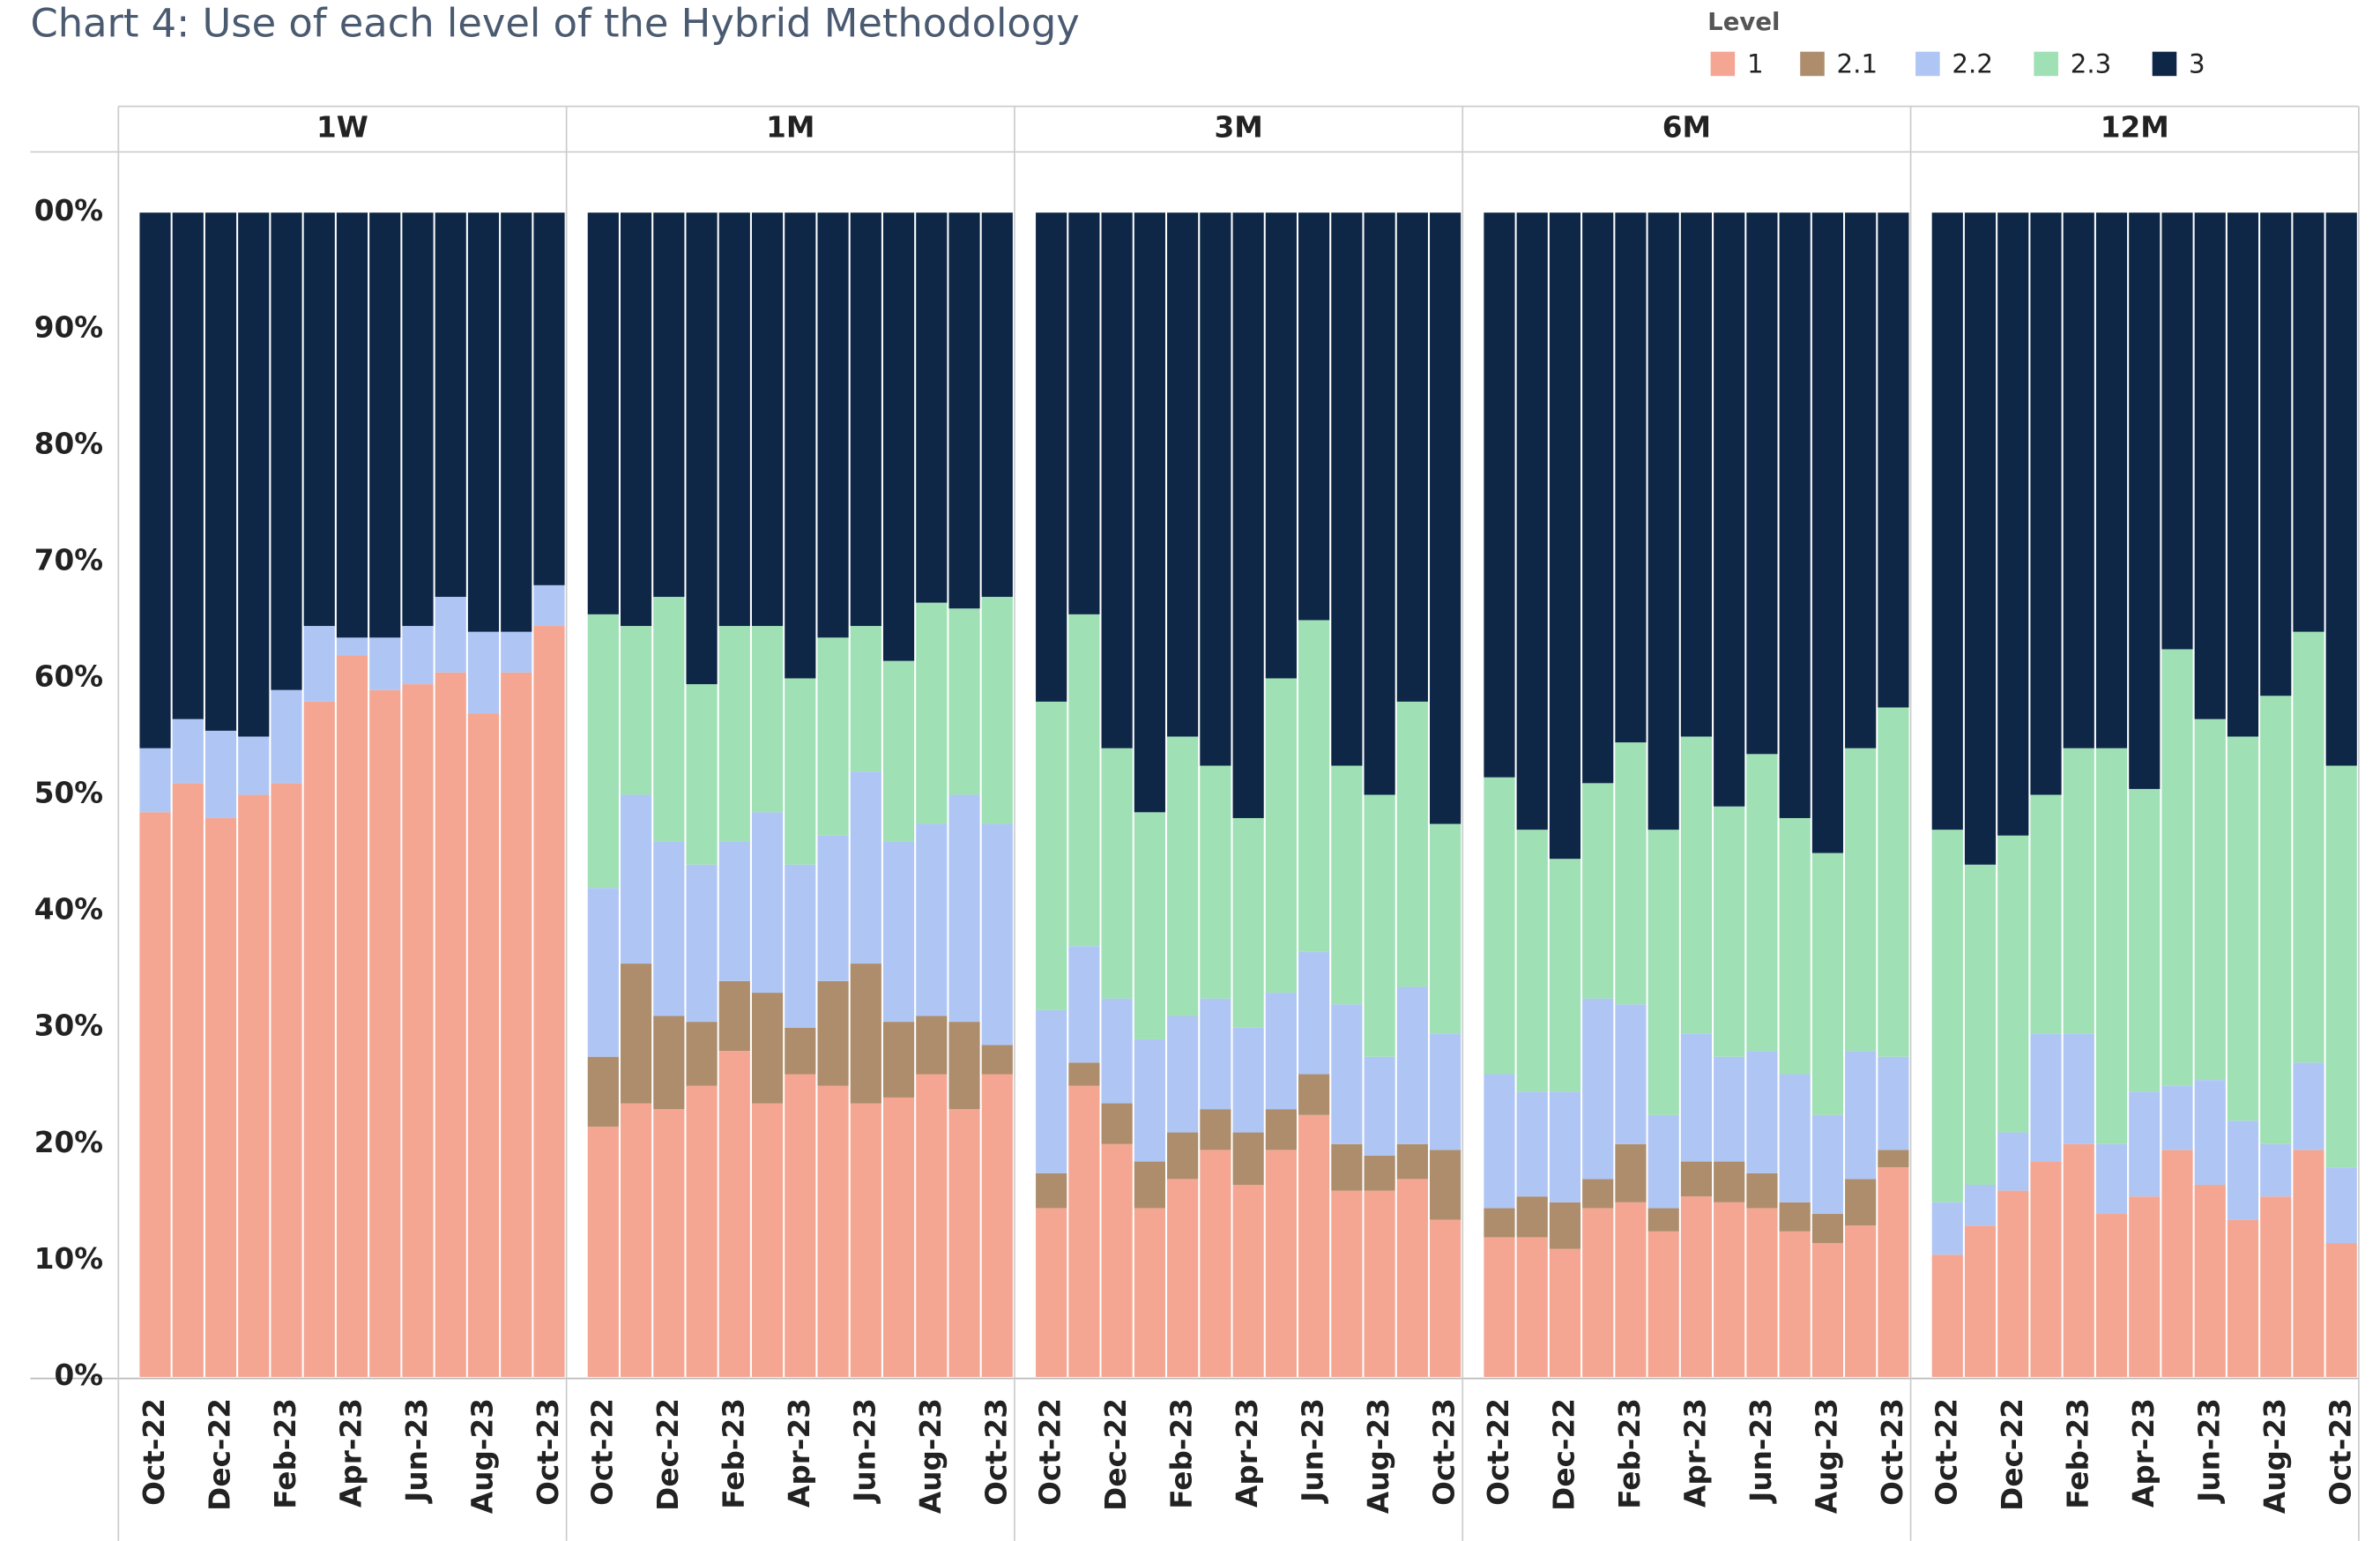 The image size is (2380, 1541). Describe the element at coordinates (1686, 127) in the screenshot. I see `panel-title: 6M` at that location.